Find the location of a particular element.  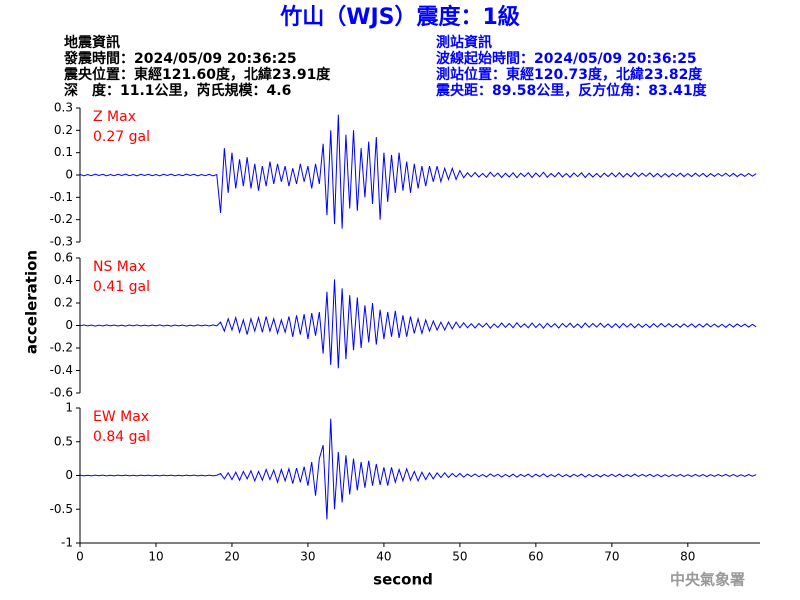

info-line: 震央距：89.58公里，反方位角：83.41度 is located at coordinates (571, 90).